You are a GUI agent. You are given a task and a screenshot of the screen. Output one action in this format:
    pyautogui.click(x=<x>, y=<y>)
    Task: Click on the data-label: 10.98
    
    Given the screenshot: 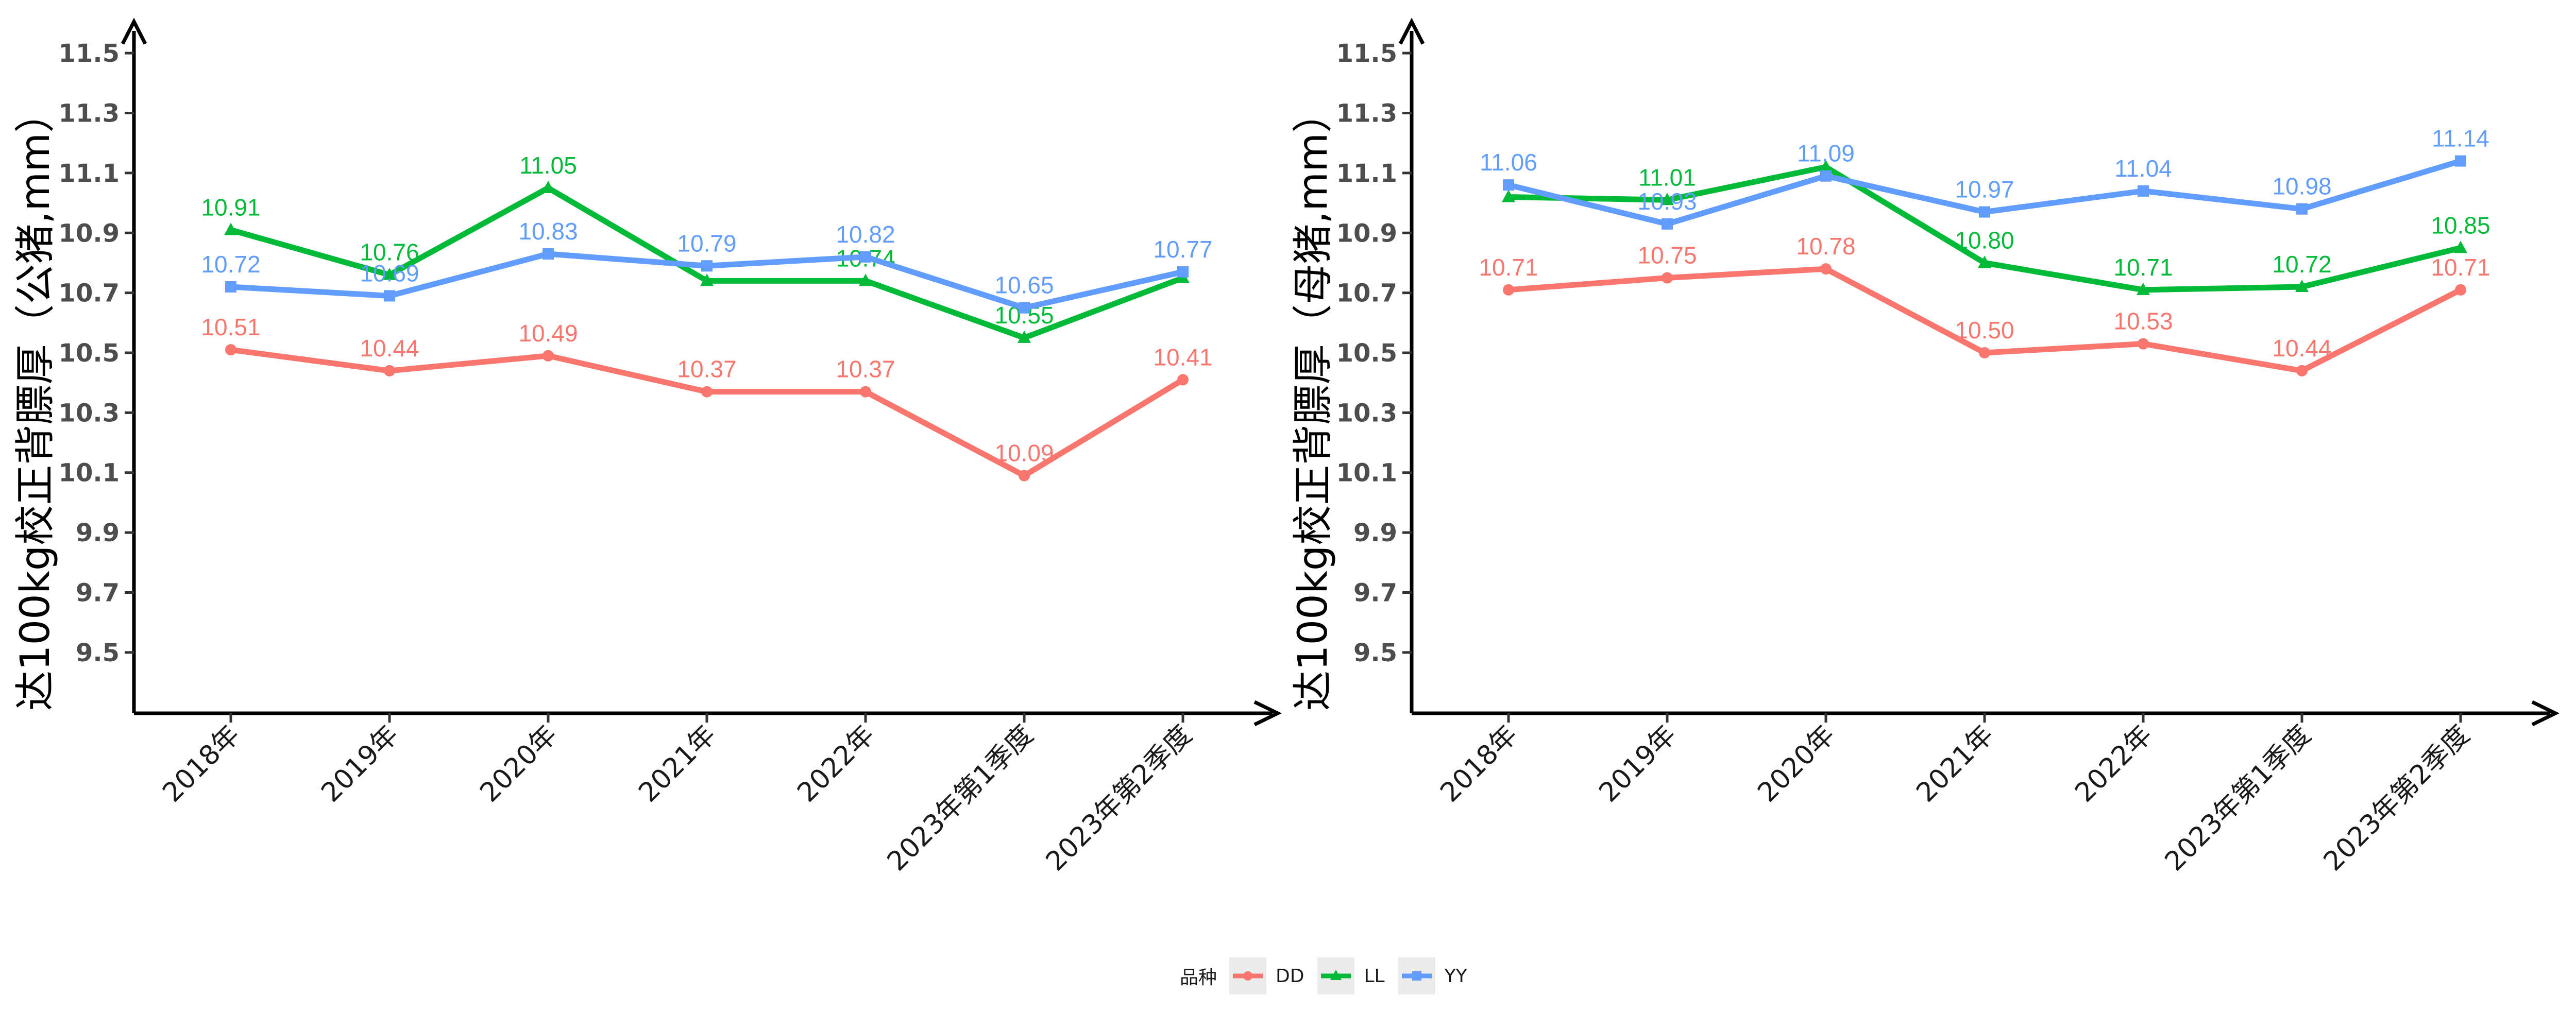 What is the action you would take?
    pyautogui.click(x=2301, y=187)
    